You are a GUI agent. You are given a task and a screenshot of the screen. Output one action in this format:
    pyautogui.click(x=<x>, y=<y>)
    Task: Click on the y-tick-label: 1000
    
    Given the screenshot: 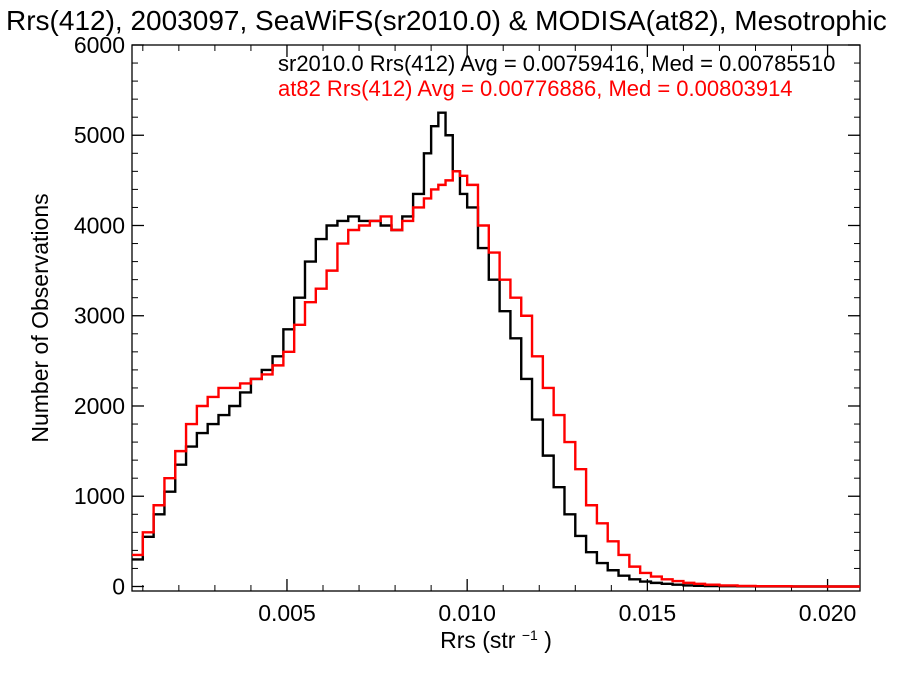 What is the action you would take?
    pyautogui.click(x=99, y=496)
    